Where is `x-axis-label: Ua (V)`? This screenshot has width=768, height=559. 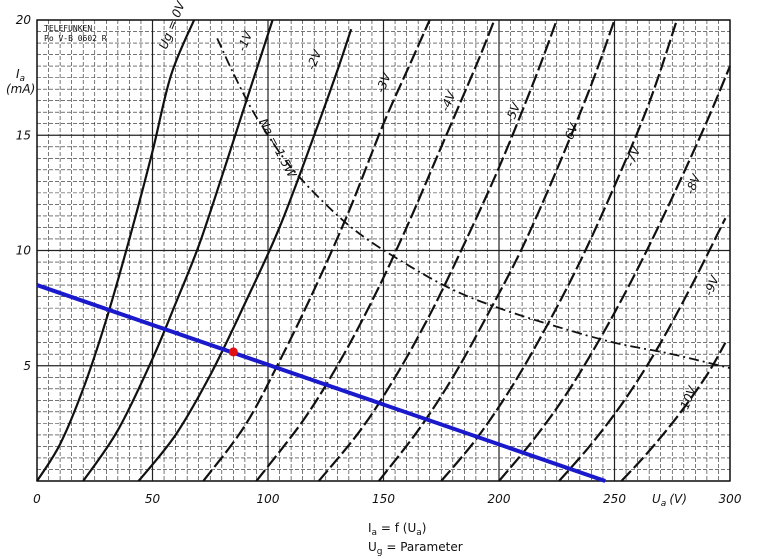 x-axis-label: Ua (V) is located at coordinates (669, 500).